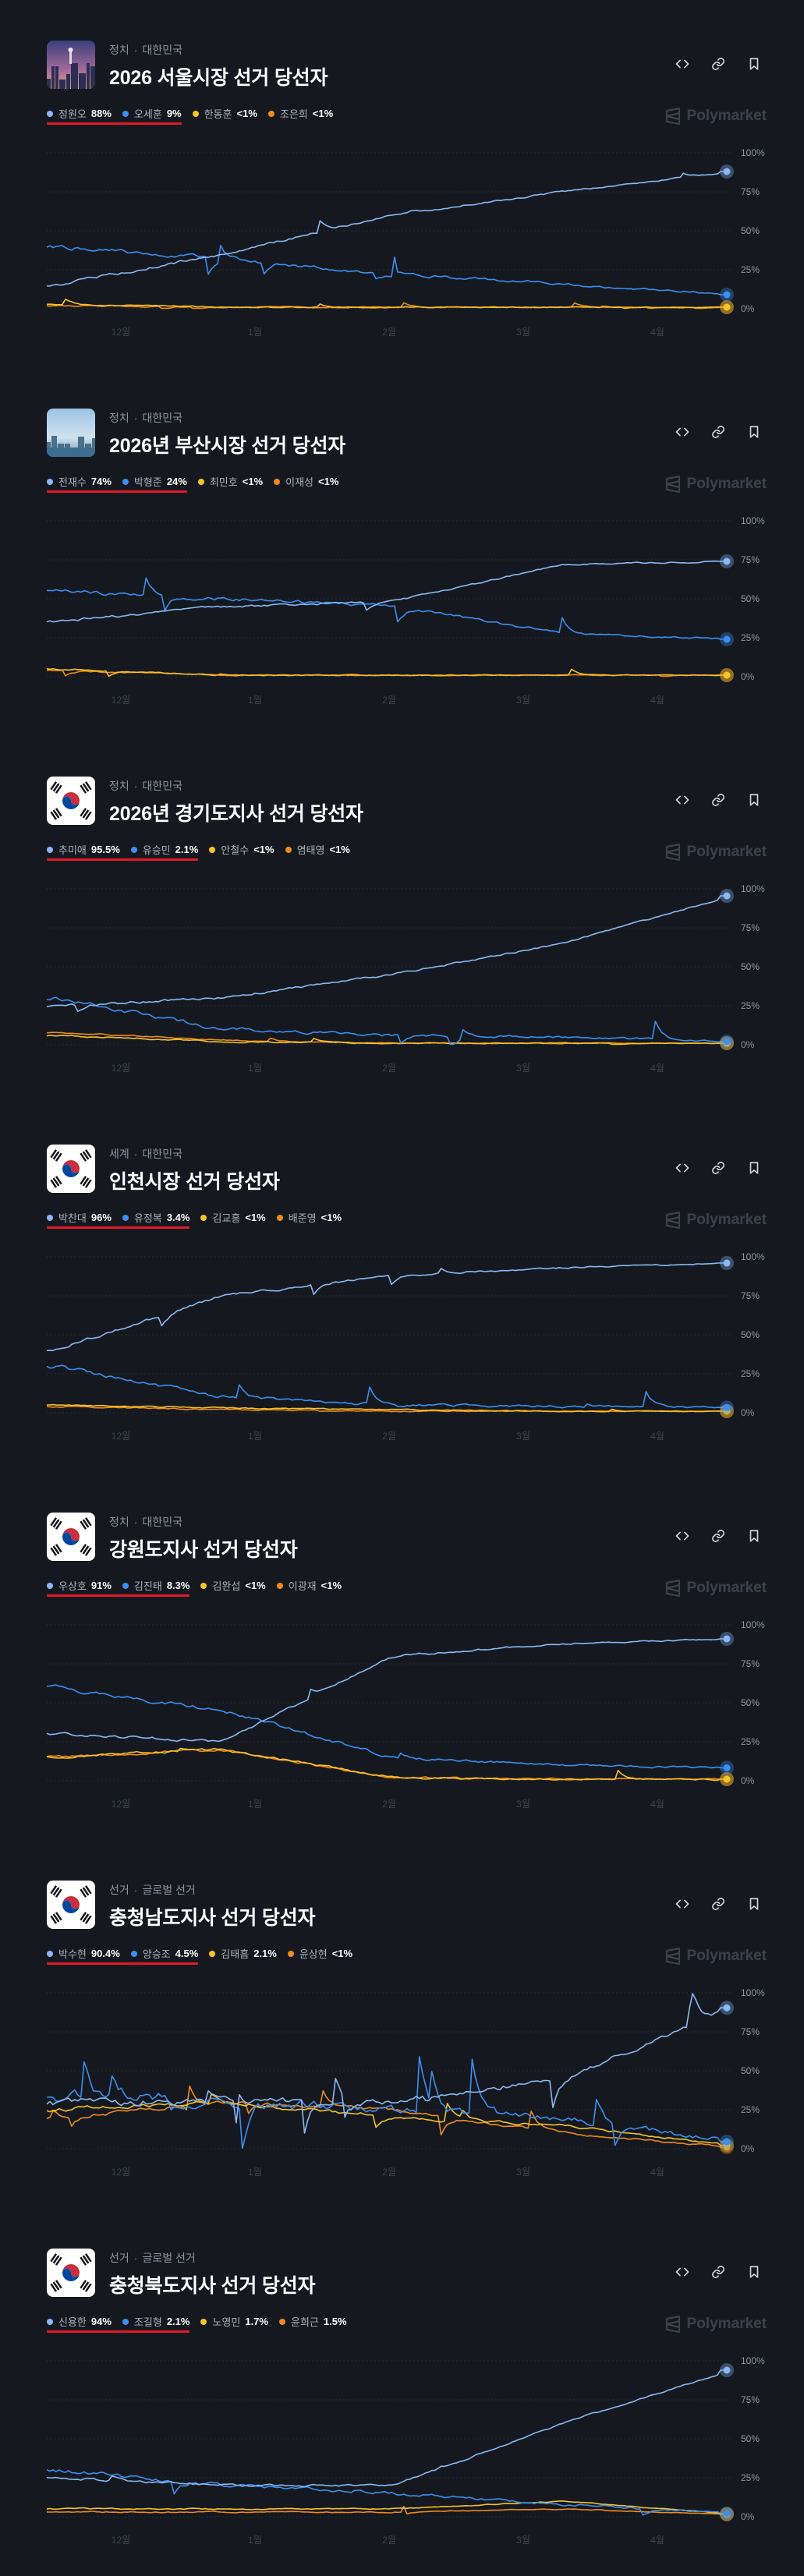  What do you see at coordinates (164, 1953) in the screenshot?
I see `legend-item: 양승조 4.5%` at bounding box center [164, 1953].